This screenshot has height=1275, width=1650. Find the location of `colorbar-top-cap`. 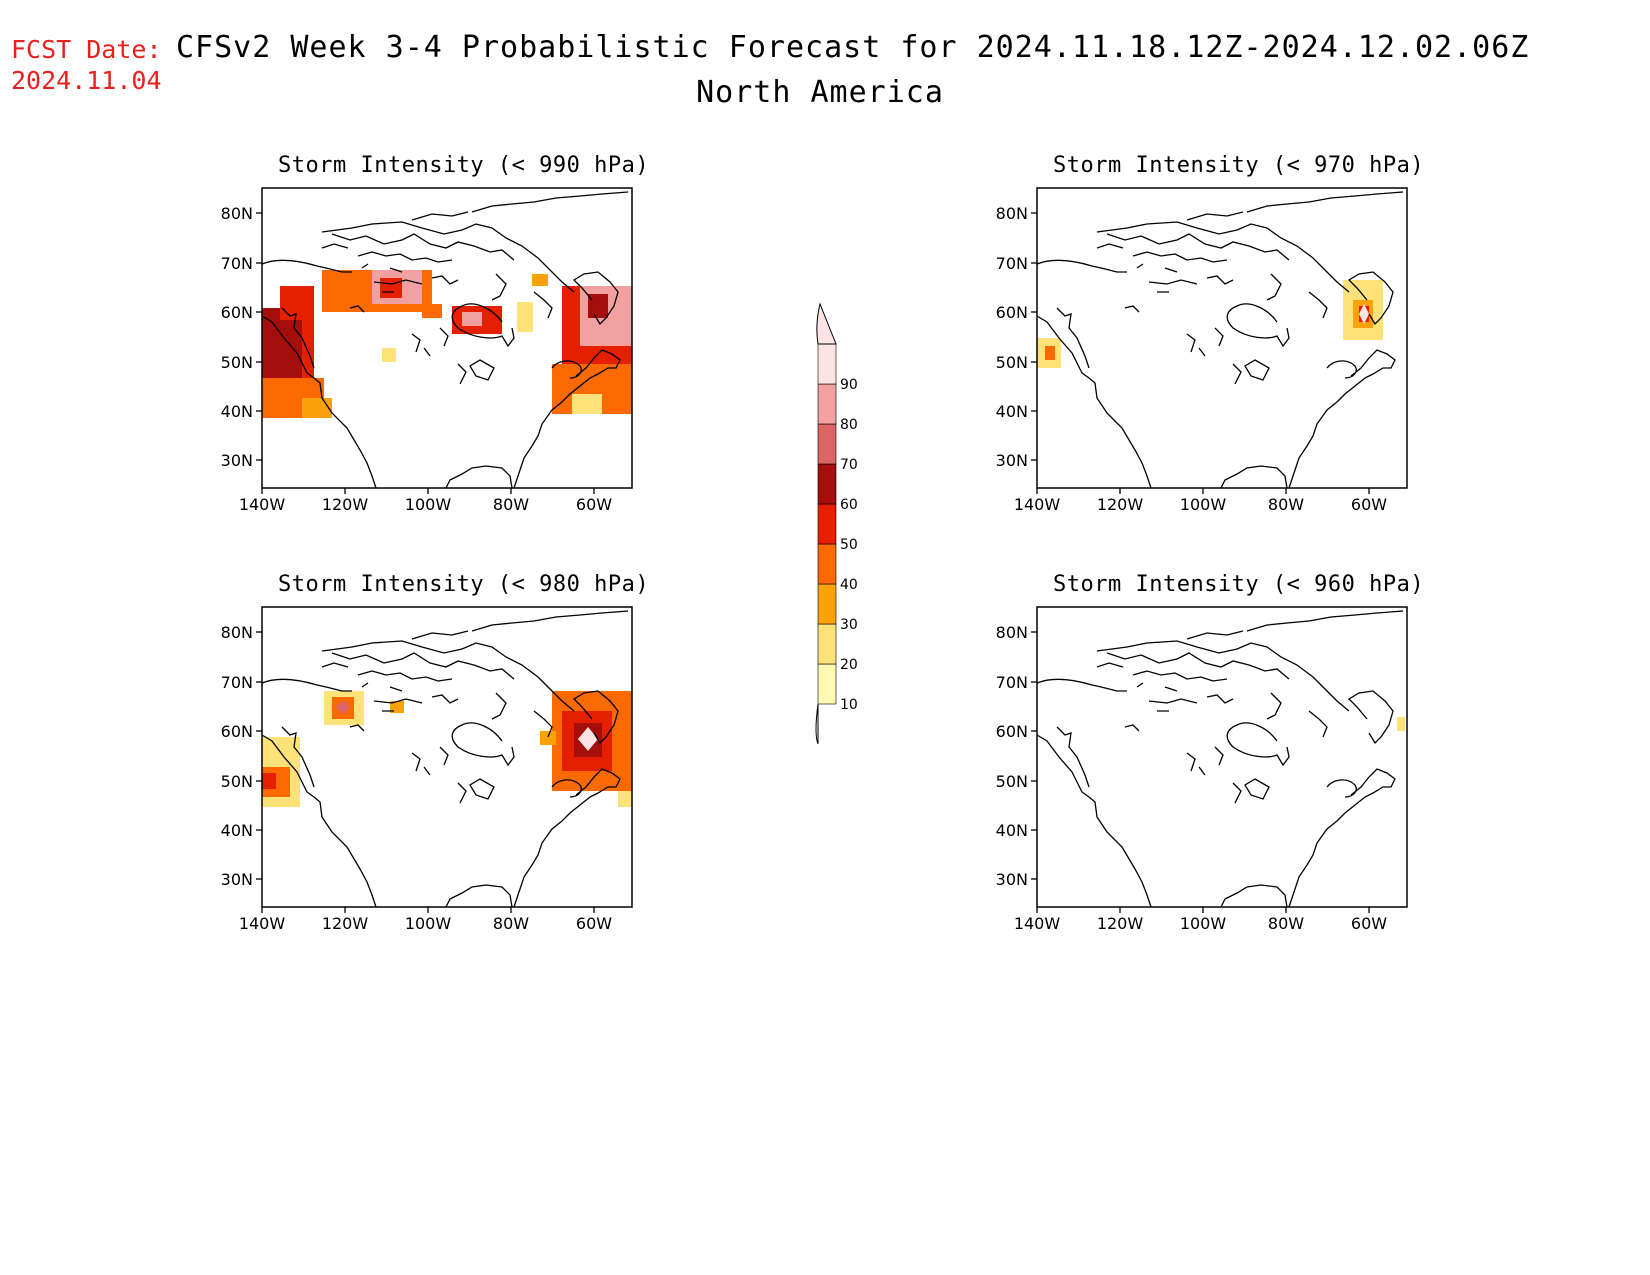

colorbar-top-cap is located at coordinates (826, 323).